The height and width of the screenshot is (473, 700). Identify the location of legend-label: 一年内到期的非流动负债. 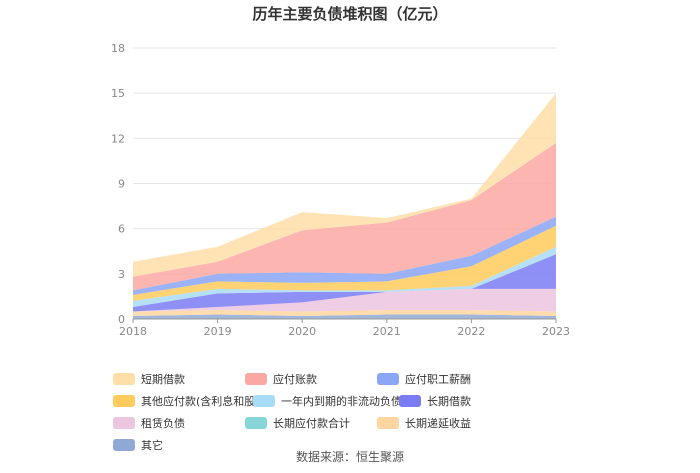
(341, 401).